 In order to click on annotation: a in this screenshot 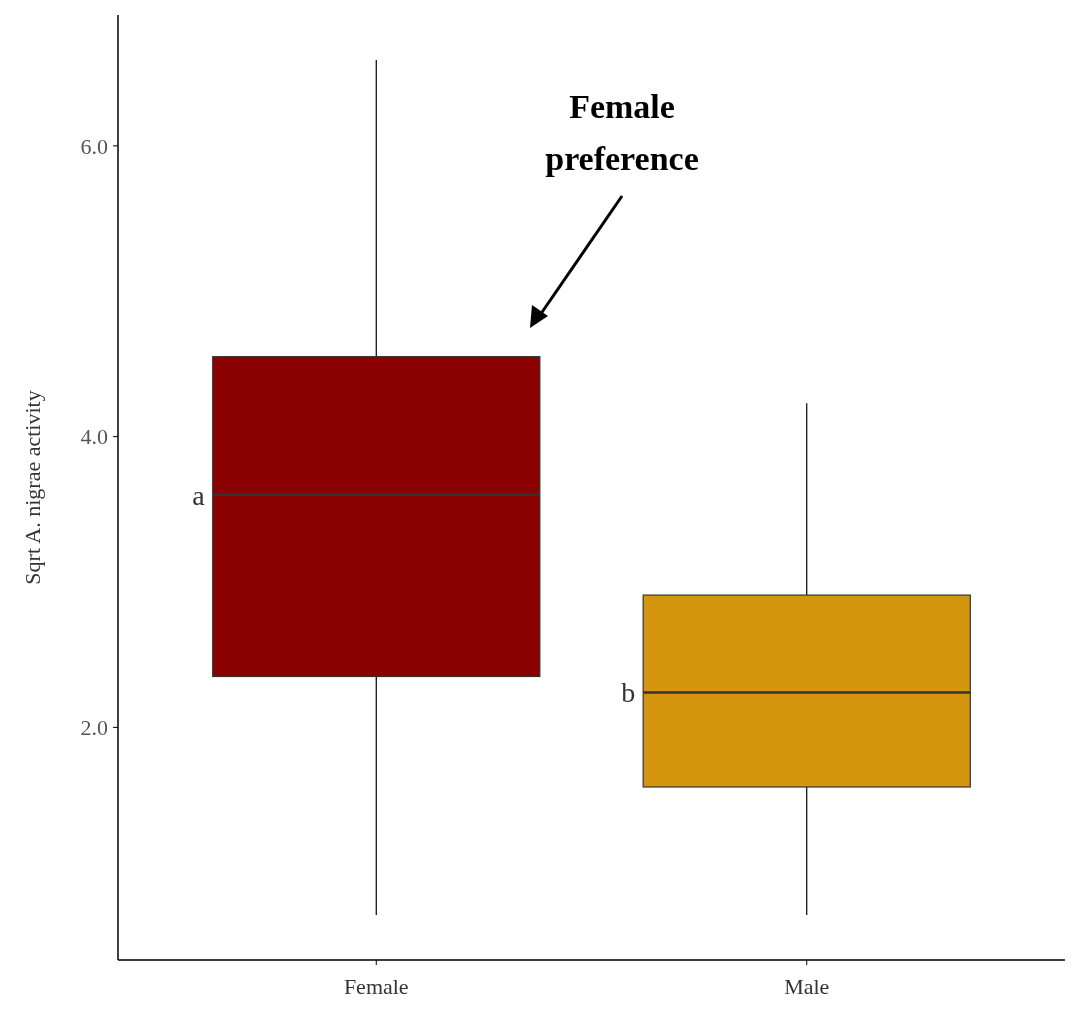, I will do `click(199, 495)`.